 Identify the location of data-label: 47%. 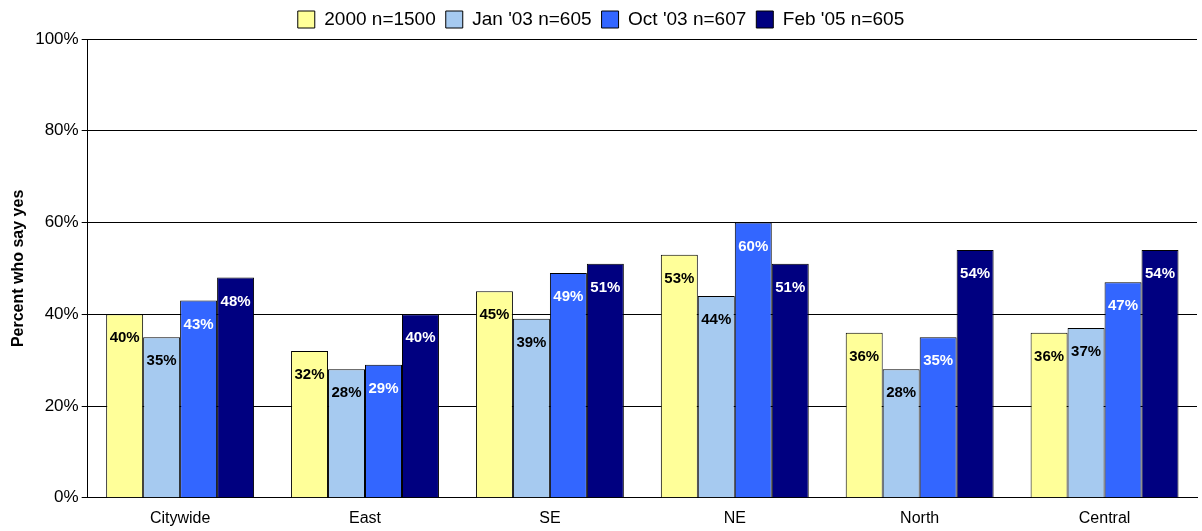
(1123, 305).